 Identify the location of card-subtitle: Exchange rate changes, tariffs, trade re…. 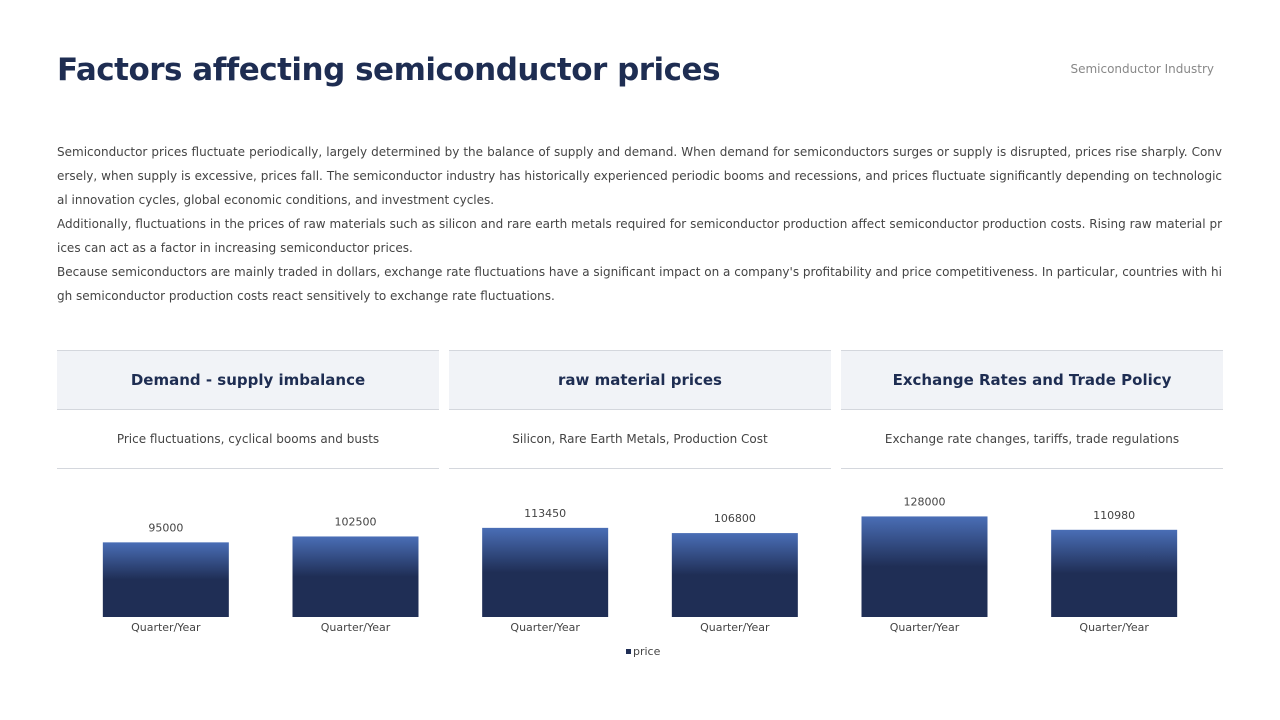
(1032, 439).